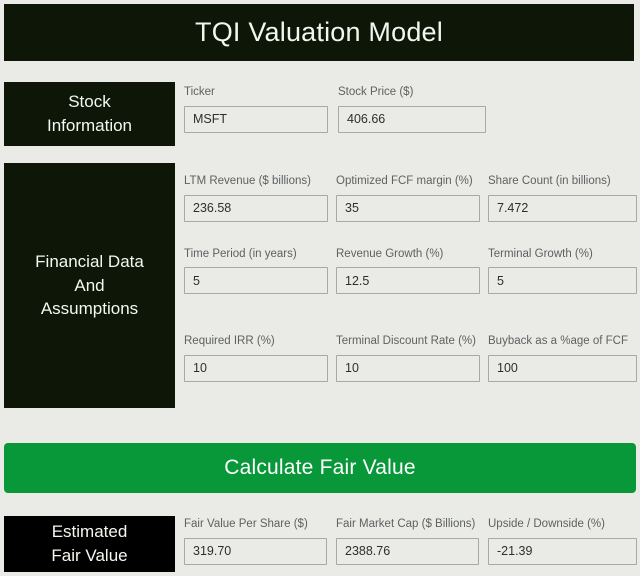 This screenshot has width=640, height=576. Describe the element at coordinates (406, 341) in the screenshot. I see `field-label-terminal-discount-rate: Terminal Discount Rate (%)` at that location.